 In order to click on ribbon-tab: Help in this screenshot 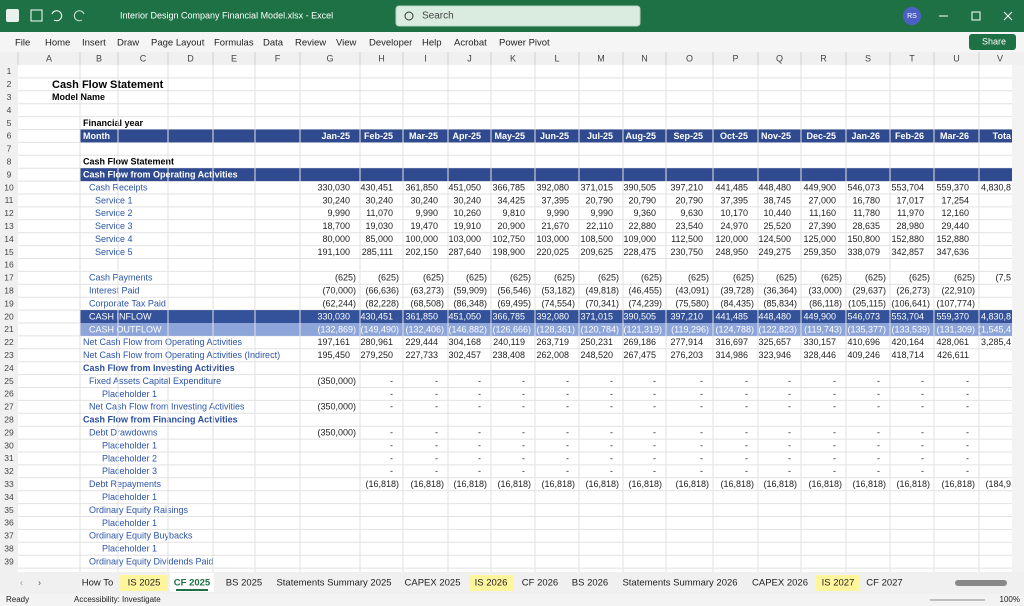, I will do `click(432, 43)`.